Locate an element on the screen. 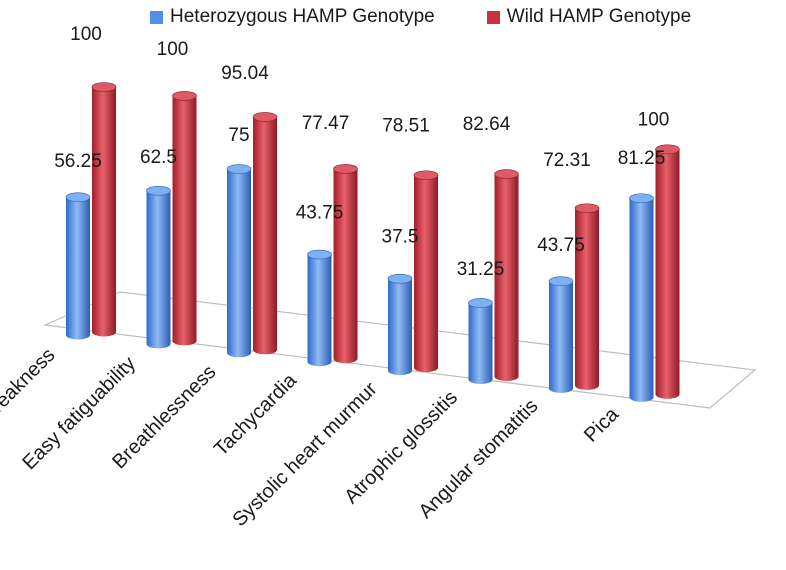 The width and height of the screenshot is (786, 570). data-label-wild-6: 72.31 is located at coordinates (567, 160).